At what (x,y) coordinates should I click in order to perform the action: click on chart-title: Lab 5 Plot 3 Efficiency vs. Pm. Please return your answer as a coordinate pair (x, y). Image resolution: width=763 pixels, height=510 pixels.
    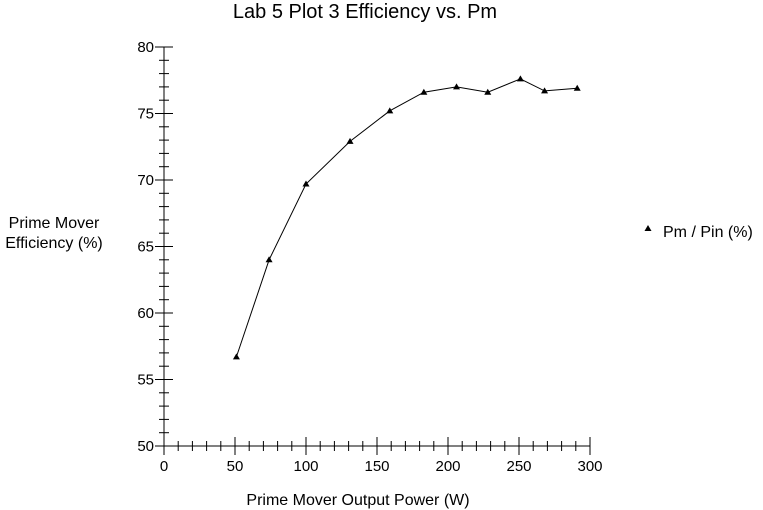
    Looking at the image, I should click on (365, 12).